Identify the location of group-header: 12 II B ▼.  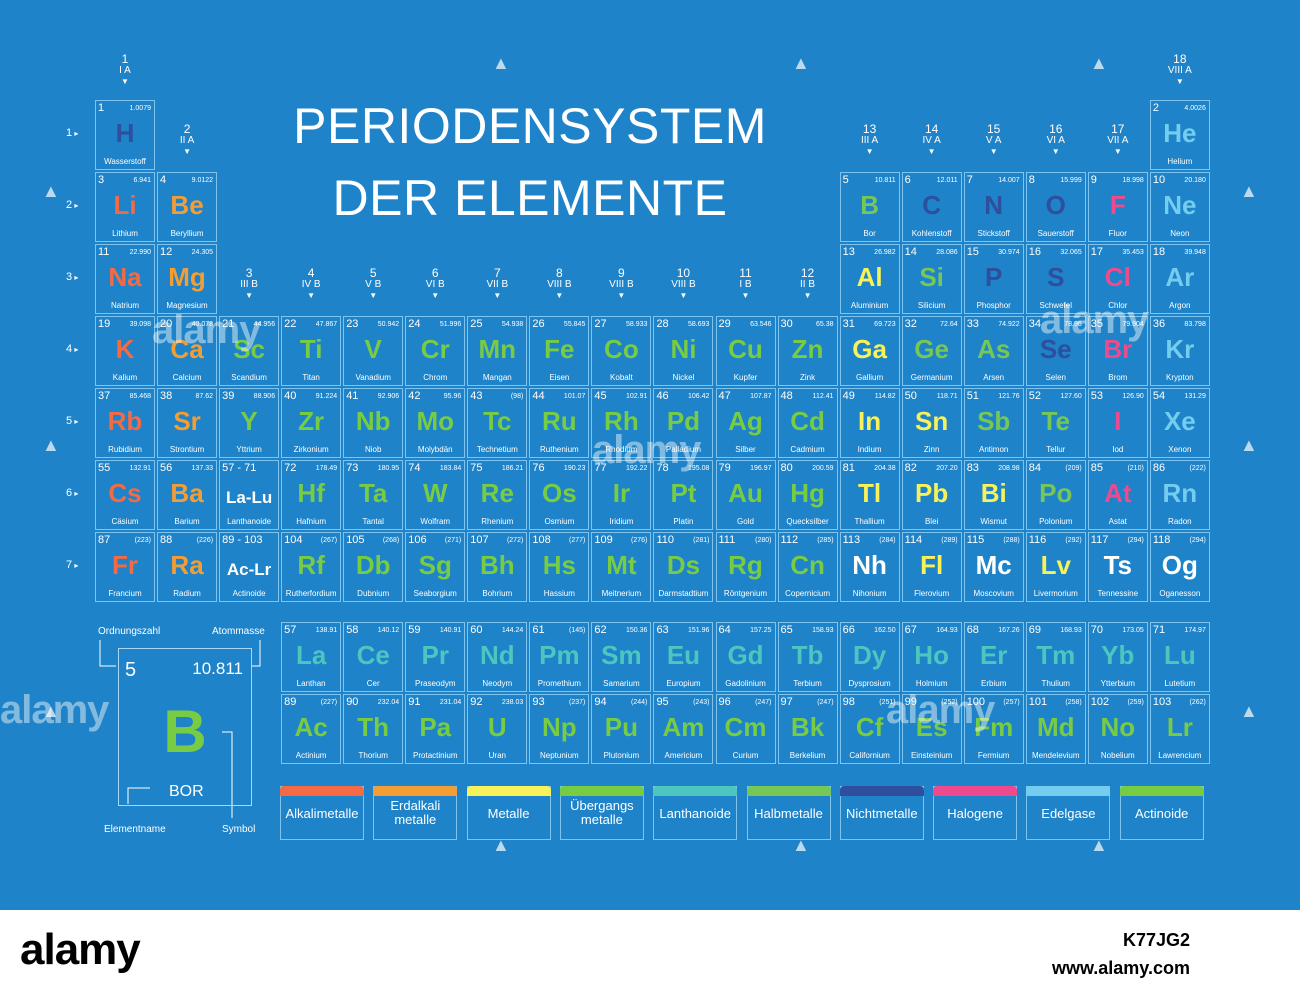
(808, 284).